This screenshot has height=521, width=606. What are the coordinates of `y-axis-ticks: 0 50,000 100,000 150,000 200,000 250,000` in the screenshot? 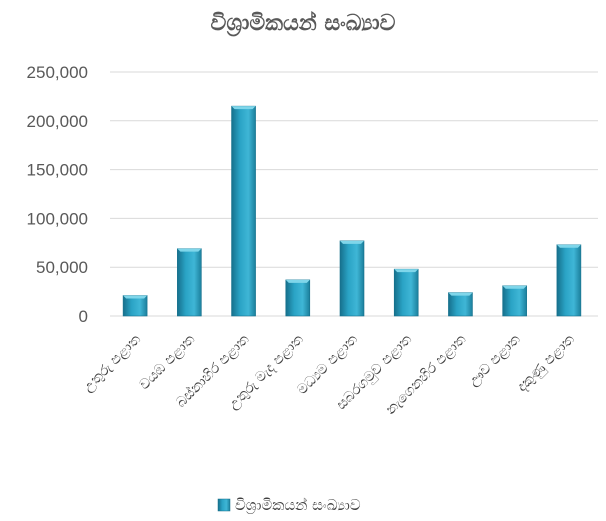 It's located at (57, 194).